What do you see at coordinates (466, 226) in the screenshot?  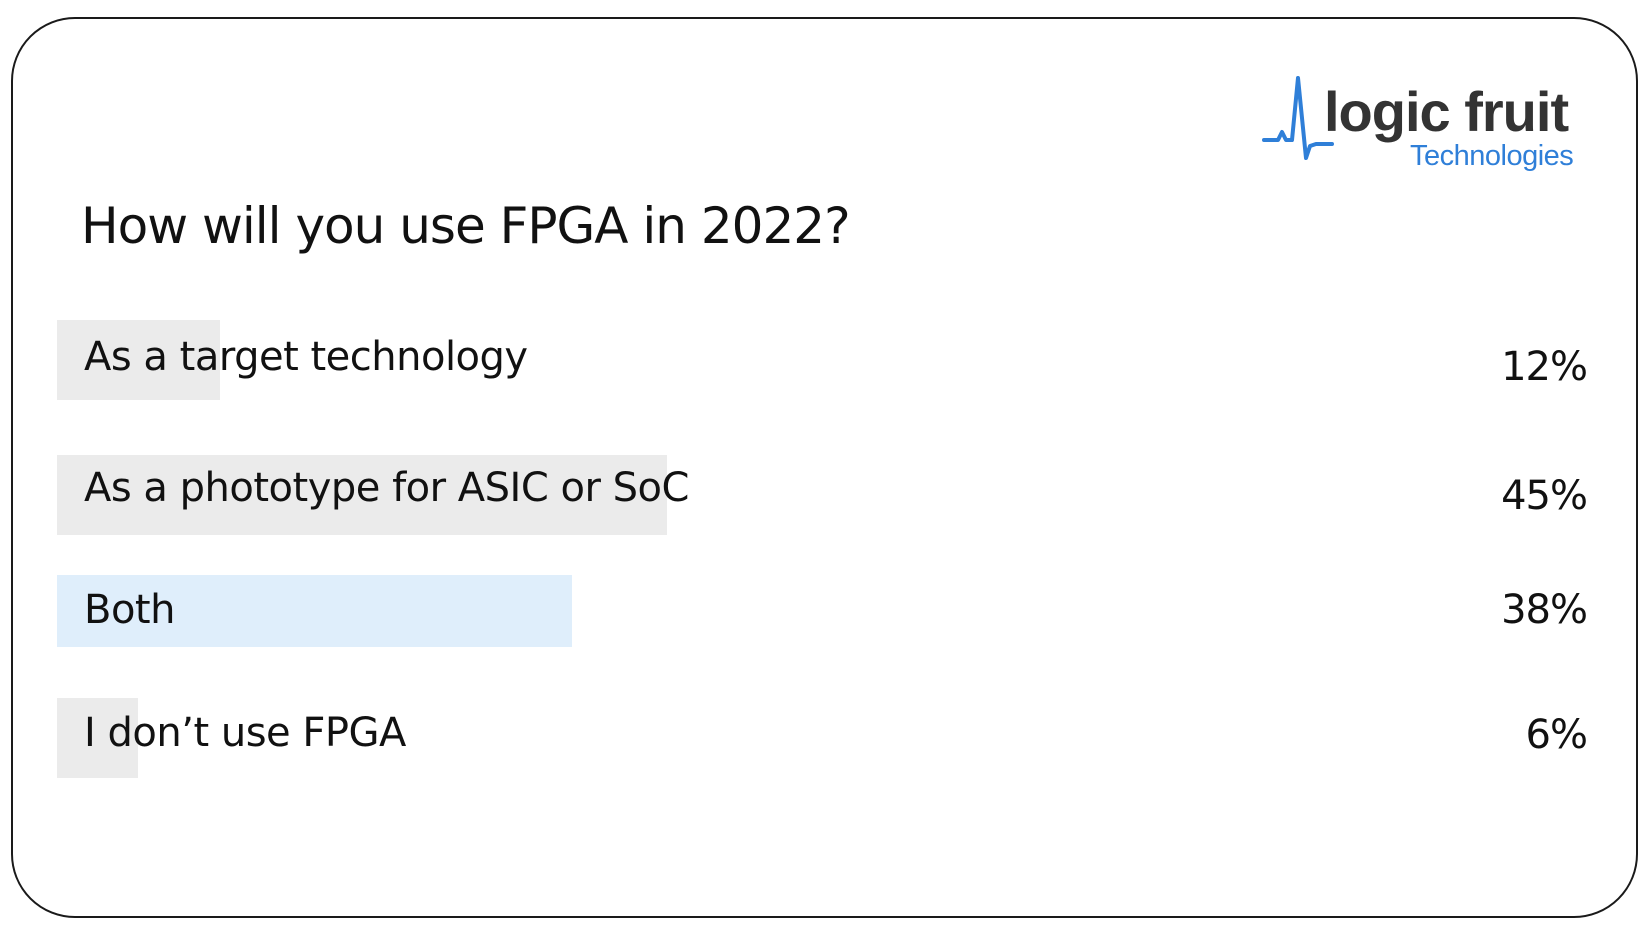 I see `chart-title: How will you use FPGA in 2022?` at bounding box center [466, 226].